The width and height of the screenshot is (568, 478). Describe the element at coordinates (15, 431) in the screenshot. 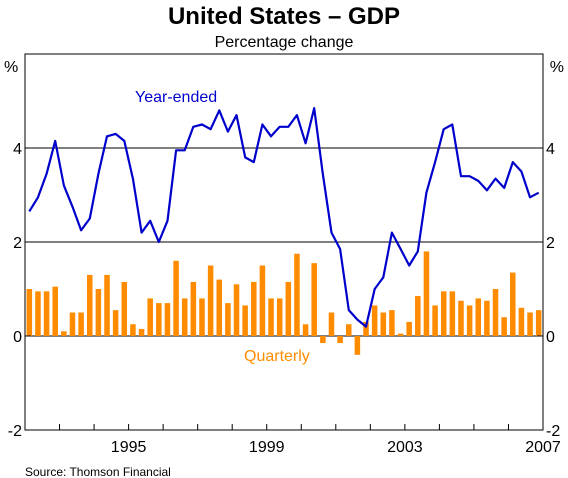

I see `y-tick-label-left: -2` at that location.